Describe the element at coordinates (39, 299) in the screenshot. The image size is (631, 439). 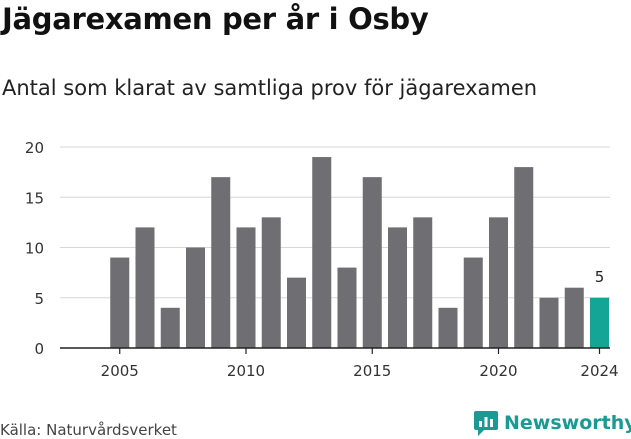
I see `y-tick-label: 5` at that location.